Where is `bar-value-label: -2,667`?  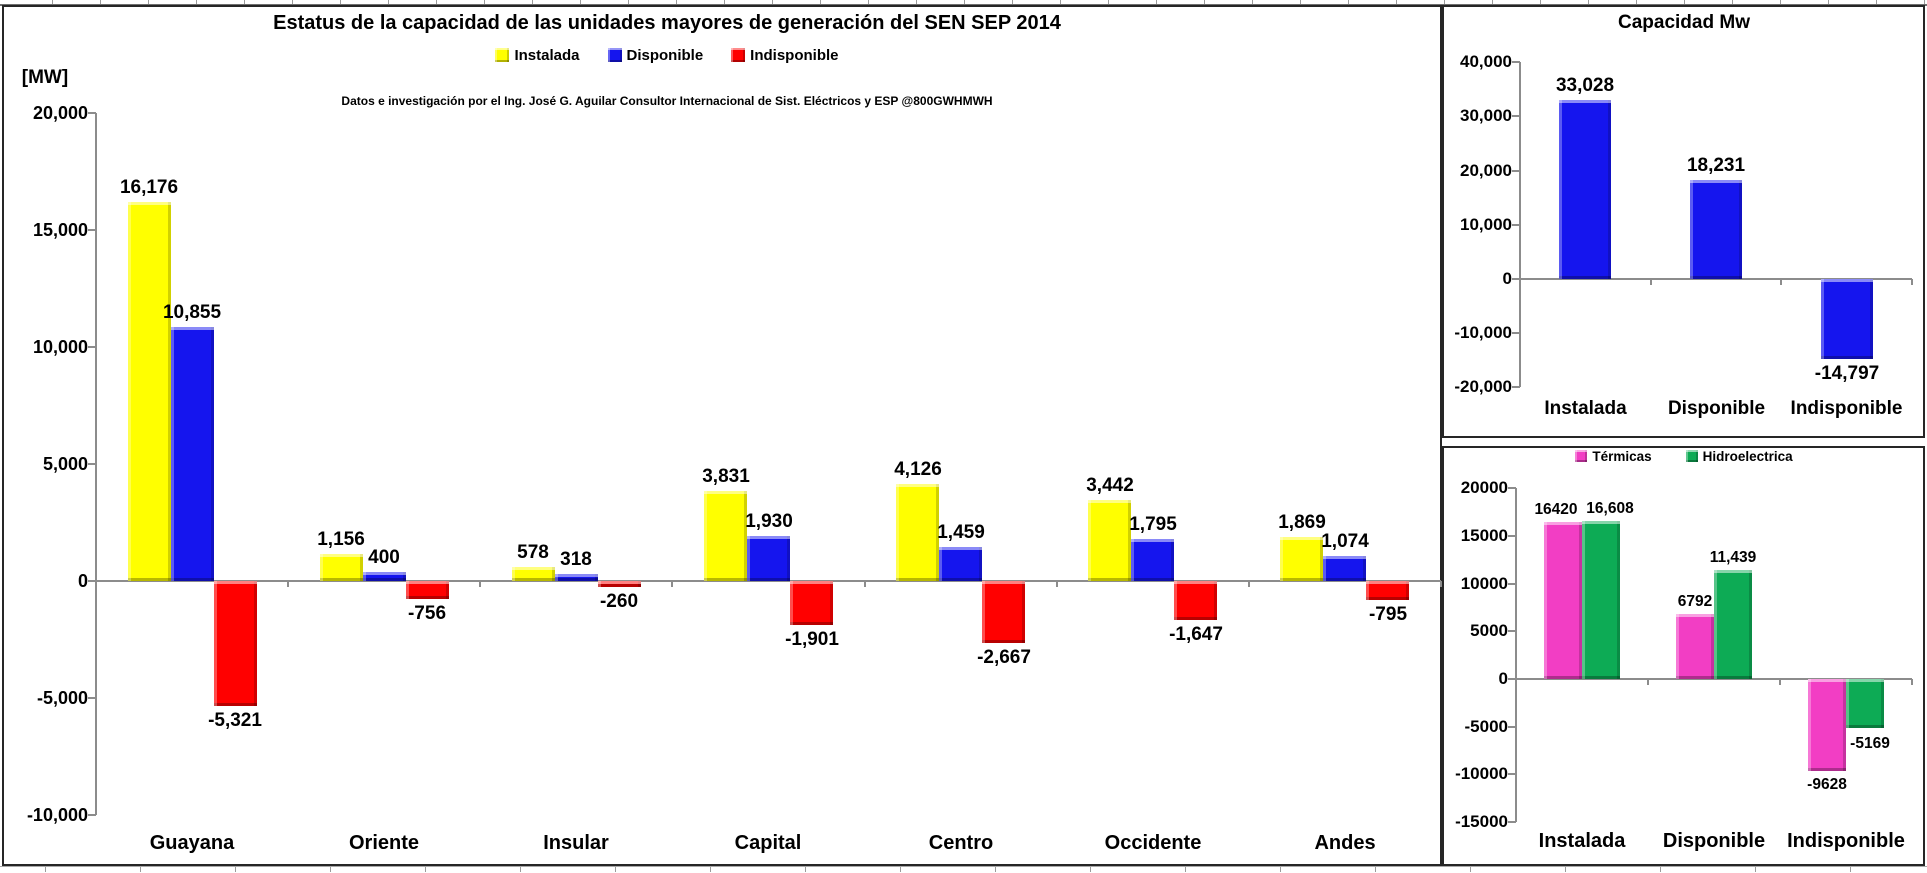 bar-value-label: -2,667 is located at coordinates (1004, 657).